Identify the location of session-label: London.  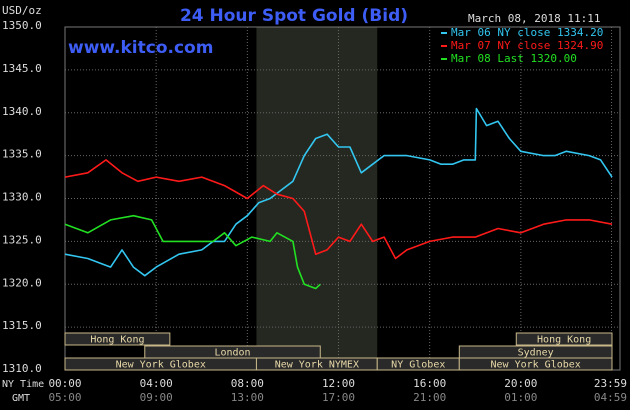
(232, 353).